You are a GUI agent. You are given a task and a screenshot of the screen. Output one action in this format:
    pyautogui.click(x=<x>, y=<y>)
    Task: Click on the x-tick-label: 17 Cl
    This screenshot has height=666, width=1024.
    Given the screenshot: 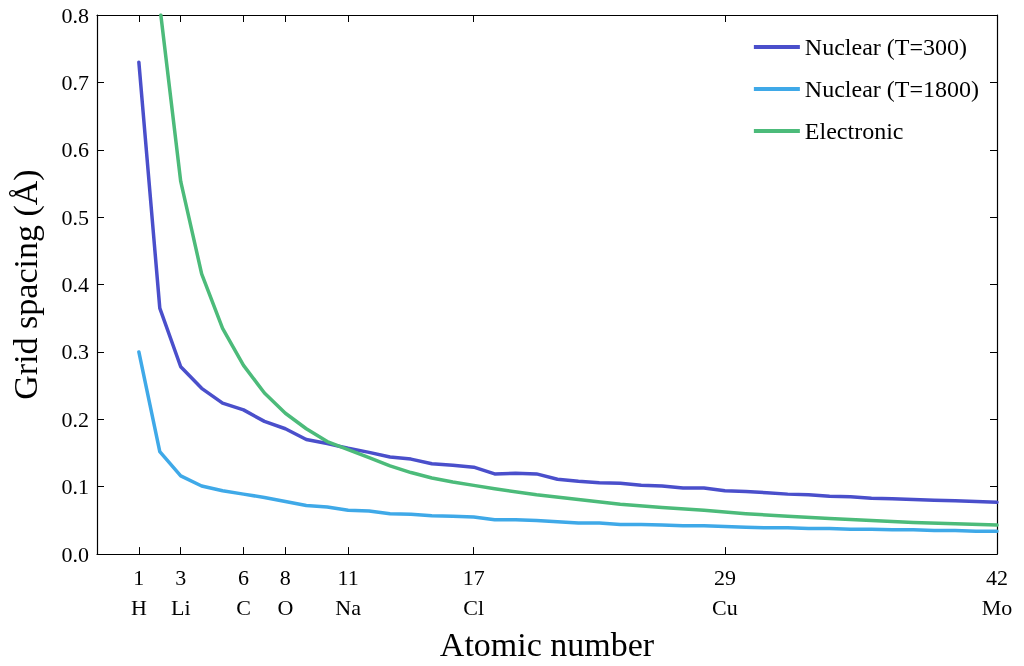 What is the action you would take?
    pyautogui.click(x=473, y=592)
    